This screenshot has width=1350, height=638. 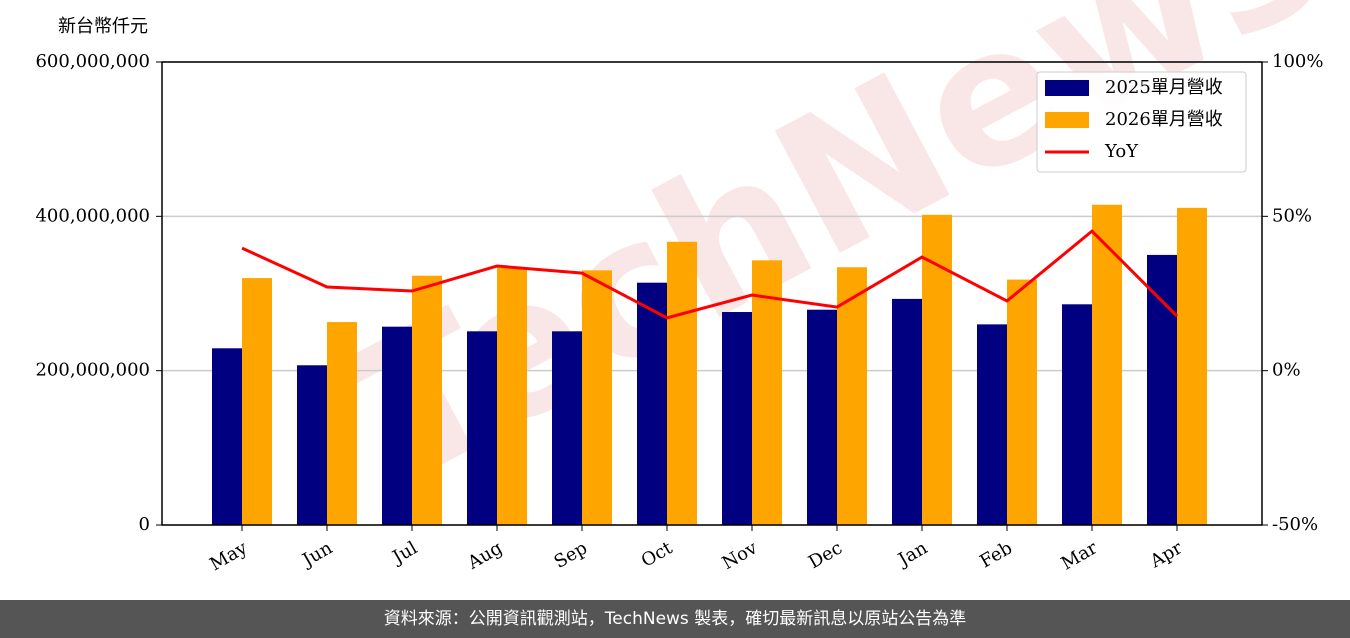 I want to click on y-tick-label: 400,000,000, so click(x=92, y=215).